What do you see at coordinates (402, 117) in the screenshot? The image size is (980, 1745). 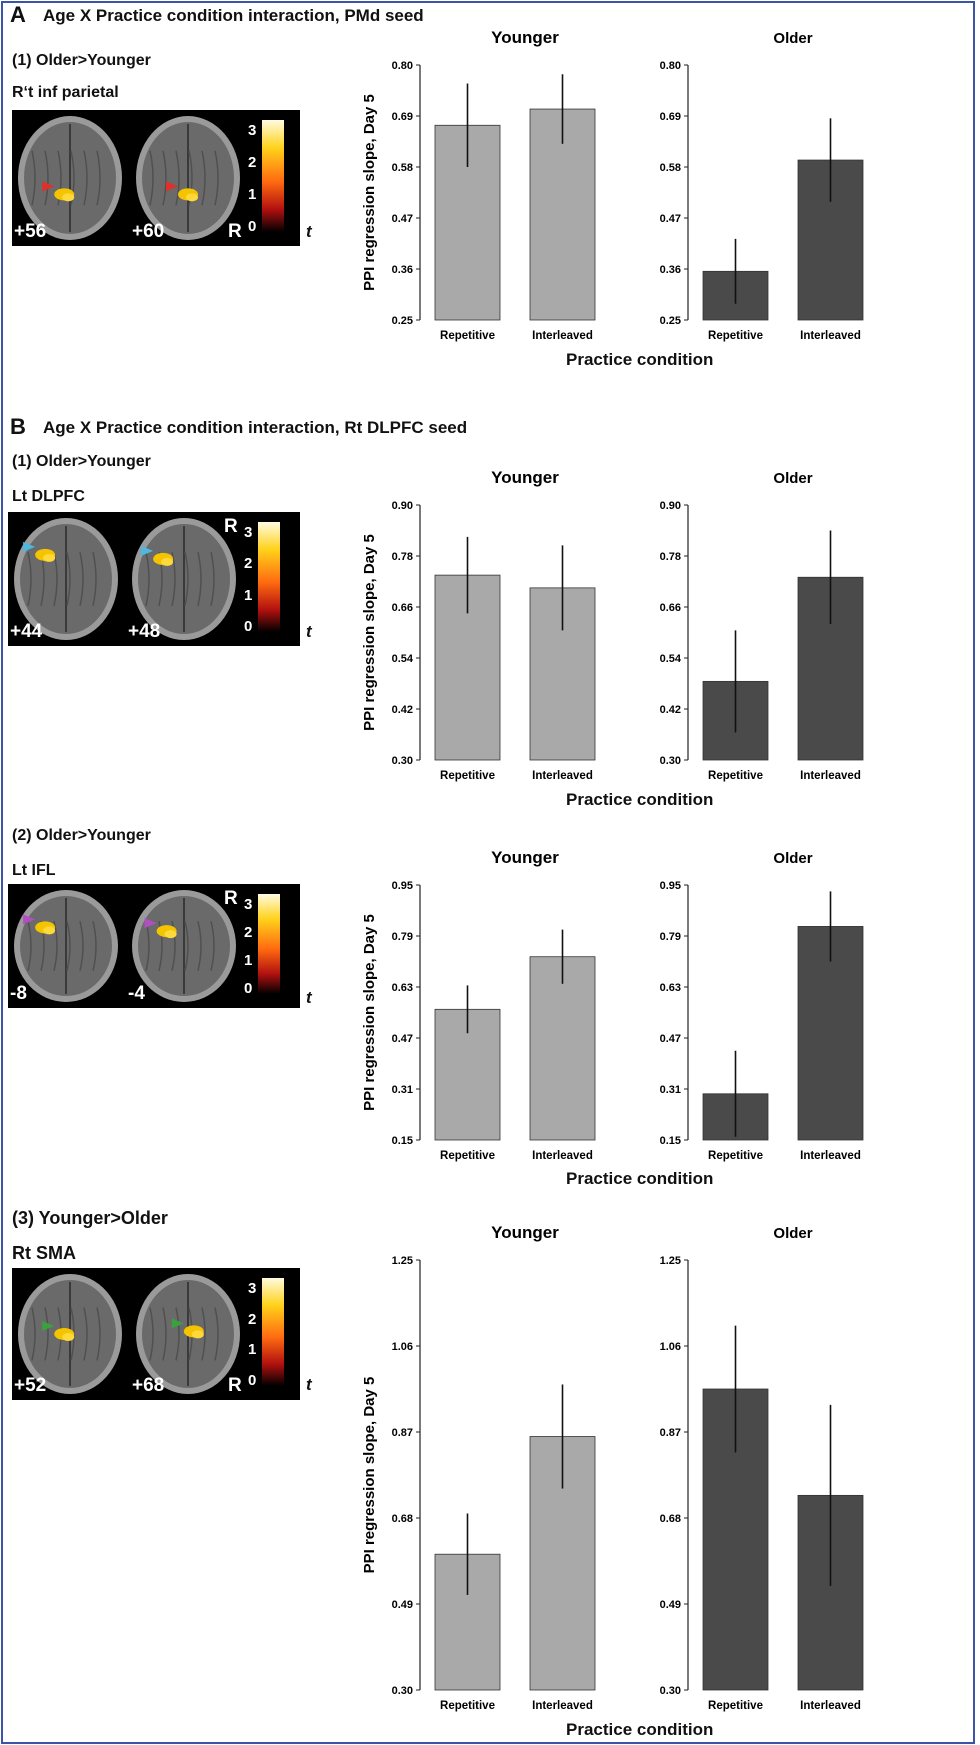 I see `y-tick-label: 0.69` at bounding box center [402, 117].